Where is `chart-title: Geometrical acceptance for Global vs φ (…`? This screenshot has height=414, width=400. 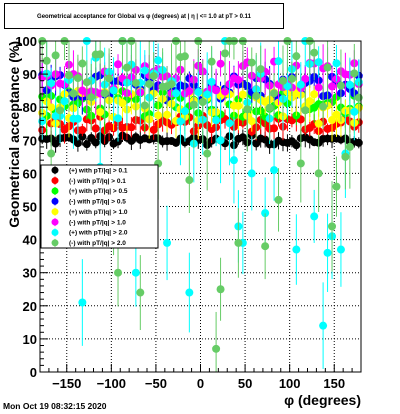 chart-title: Geometrical acceptance for Global vs φ (… is located at coordinates (144, 16).